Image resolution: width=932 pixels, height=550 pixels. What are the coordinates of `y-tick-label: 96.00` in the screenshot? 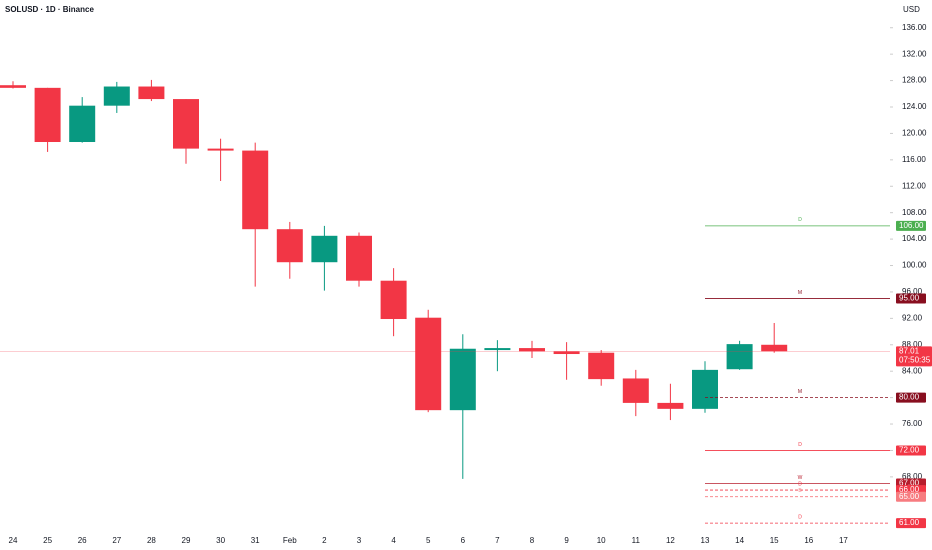 It's located at (912, 291).